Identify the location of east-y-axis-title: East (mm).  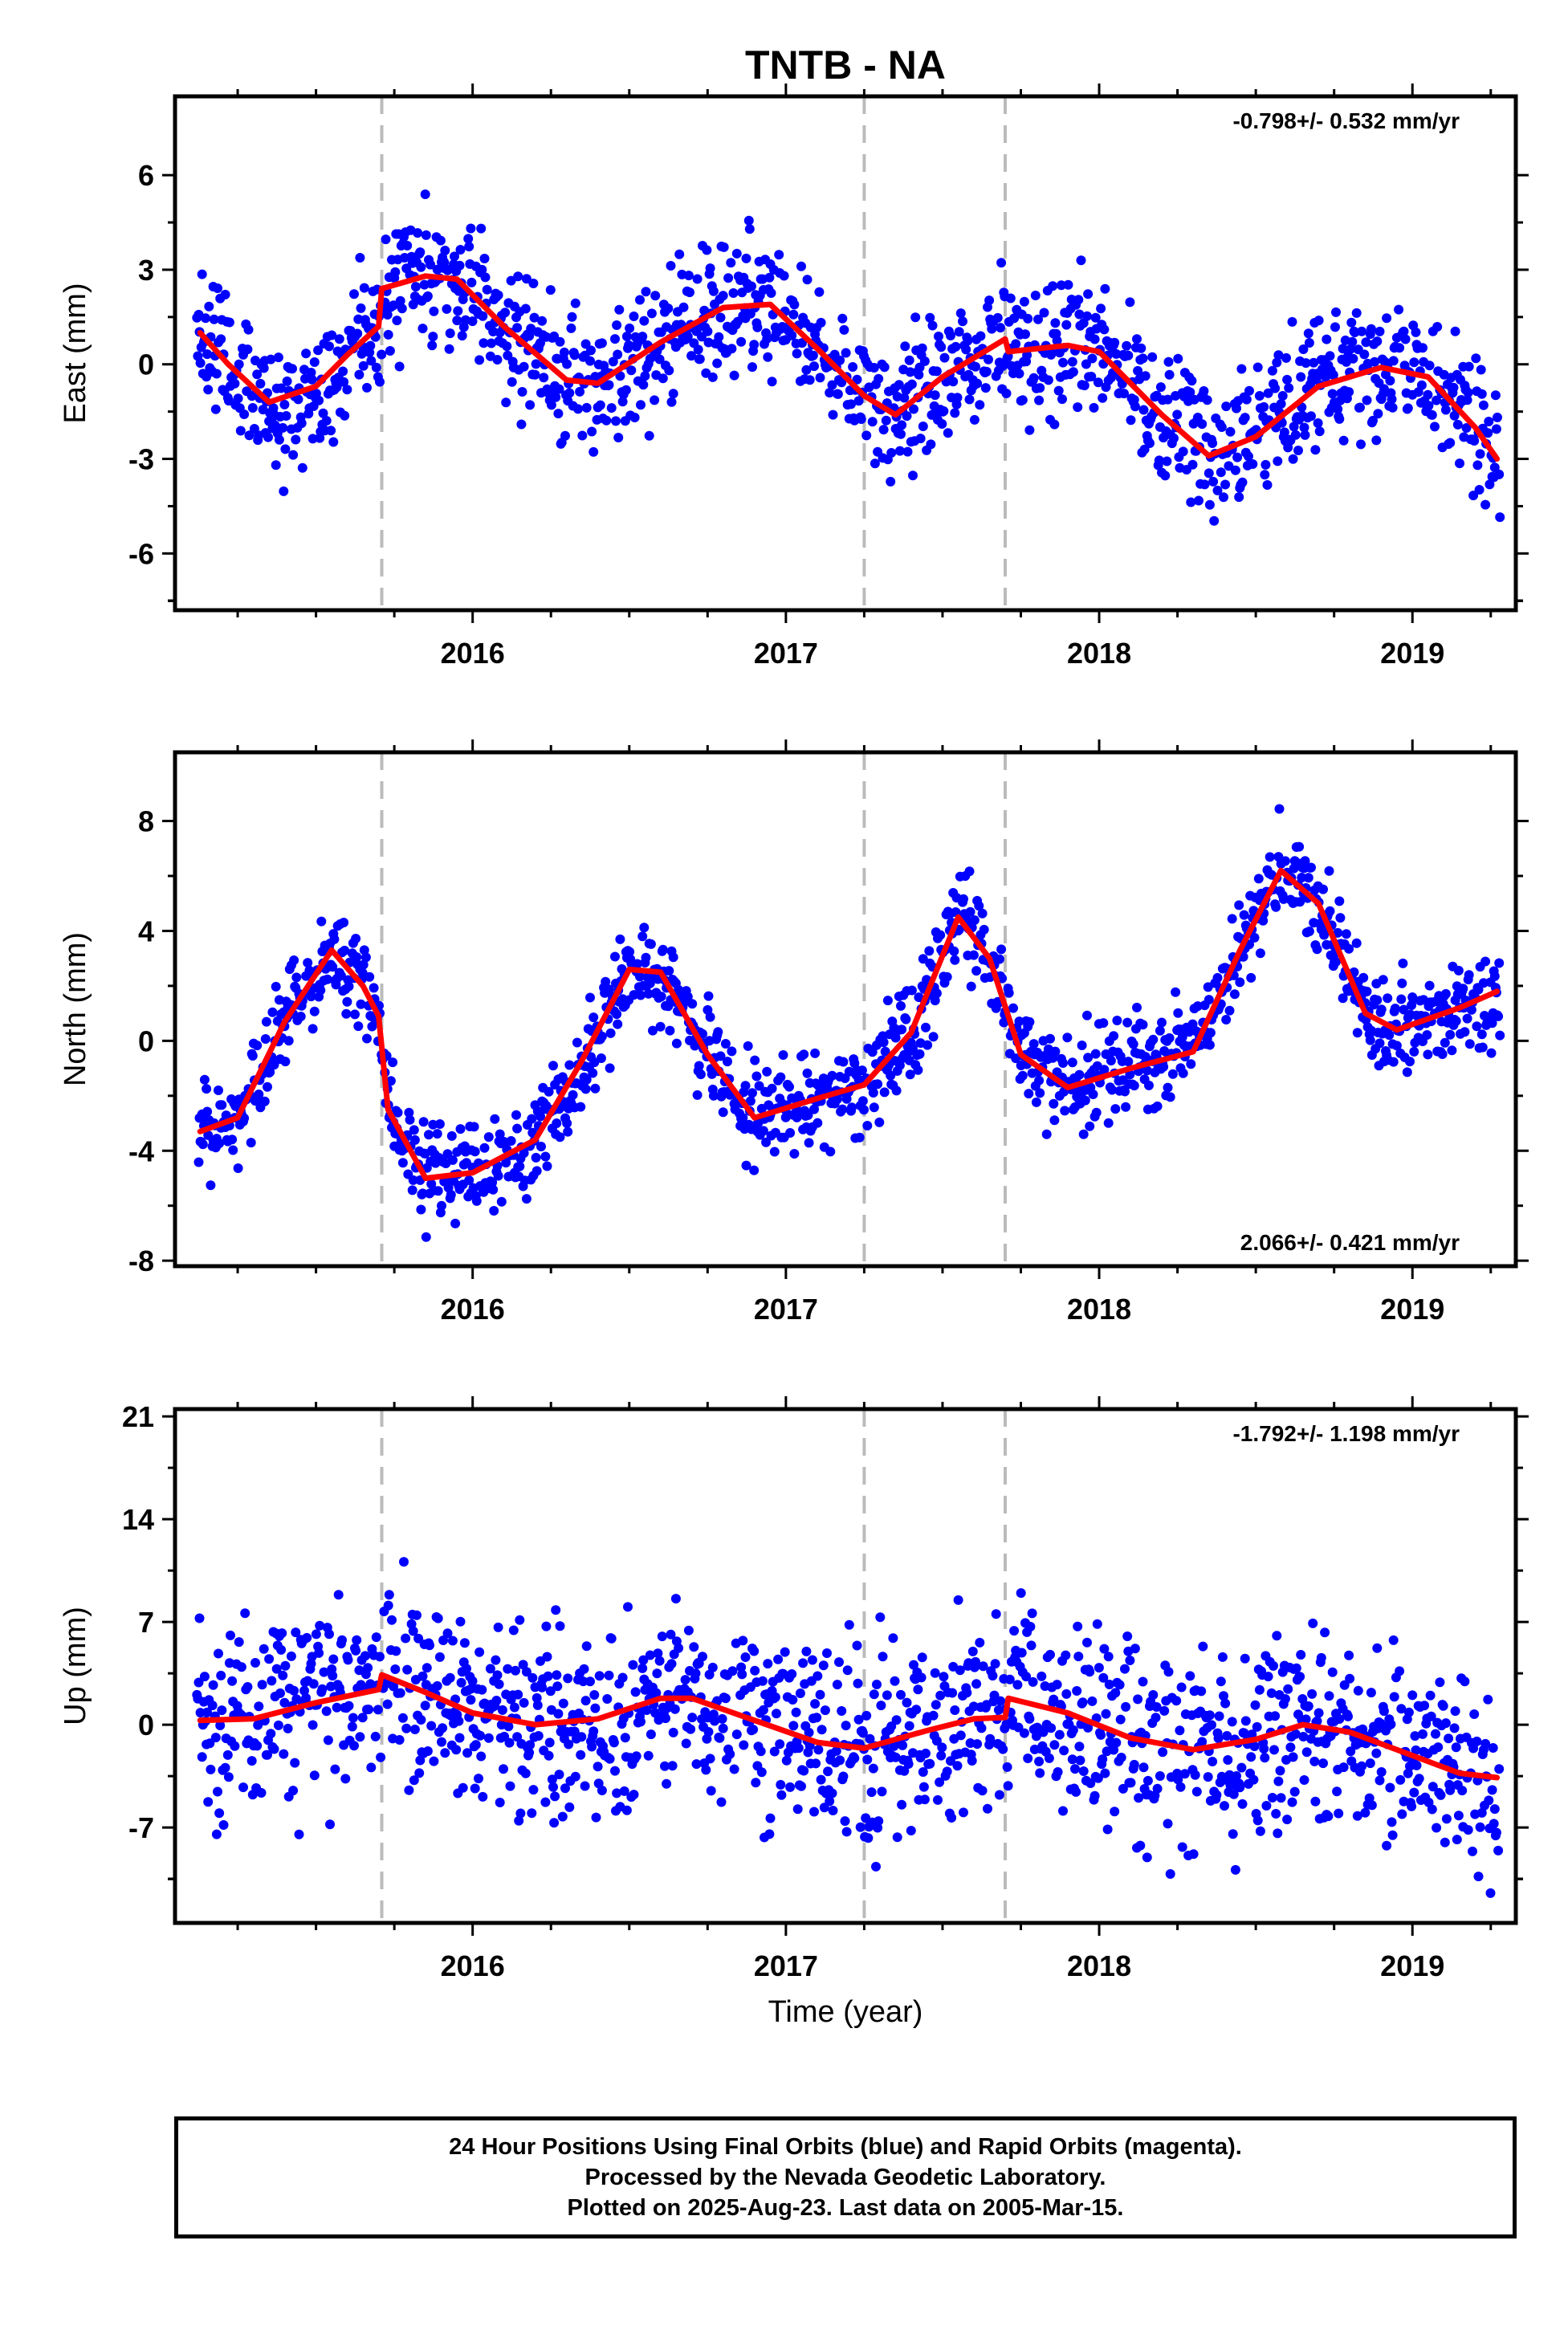
(75, 353).